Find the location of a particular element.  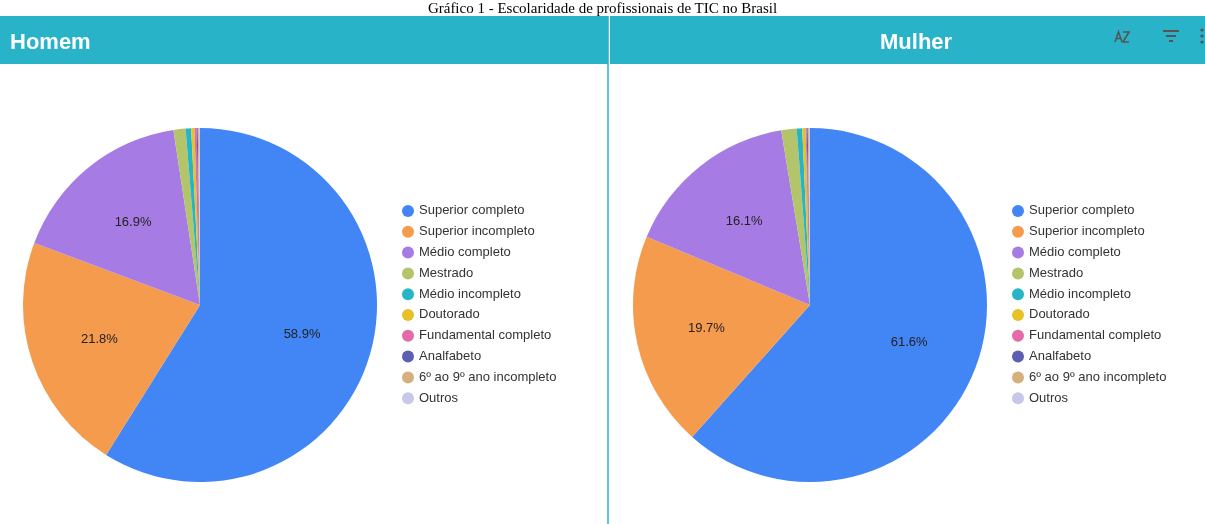

chart-title: Homem is located at coordinates (50, 41).